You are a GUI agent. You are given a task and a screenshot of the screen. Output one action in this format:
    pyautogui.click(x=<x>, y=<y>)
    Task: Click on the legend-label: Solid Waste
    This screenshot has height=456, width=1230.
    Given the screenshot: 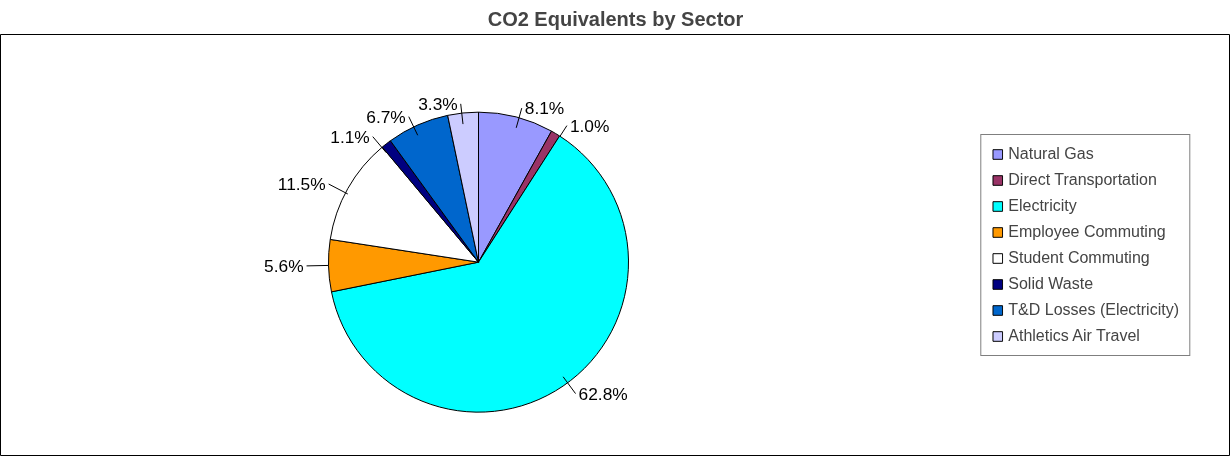 What is the action you would take?
    pyautogui.click(x=1051, y=284)
    